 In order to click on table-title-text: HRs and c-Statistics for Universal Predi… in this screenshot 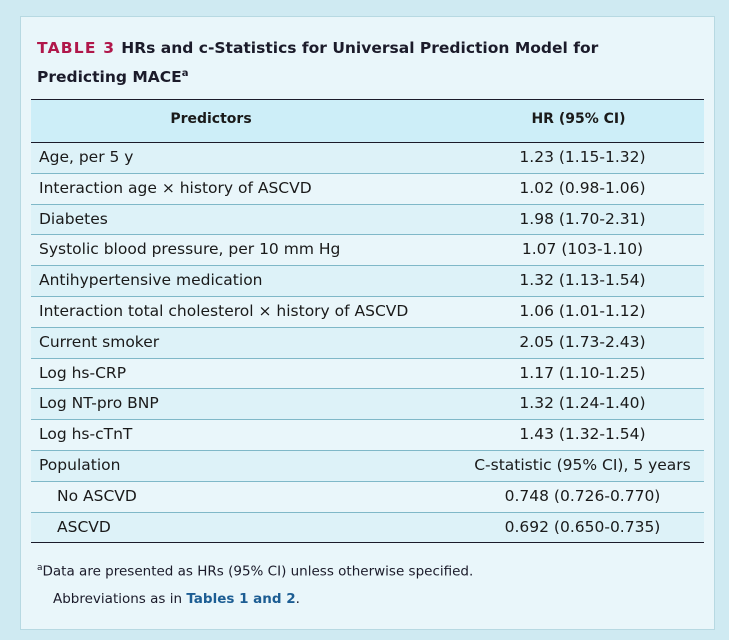, I will do `click(318, 63)`.